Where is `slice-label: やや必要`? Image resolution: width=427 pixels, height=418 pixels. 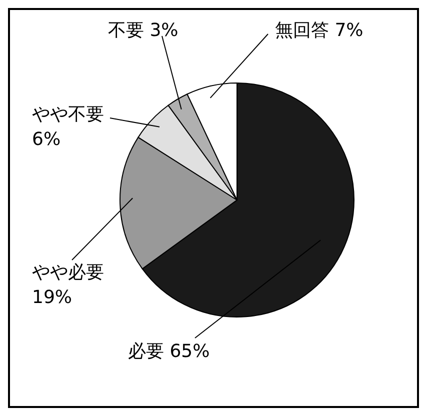
slice-label: やや必要 is located at coordinates (68, 272).